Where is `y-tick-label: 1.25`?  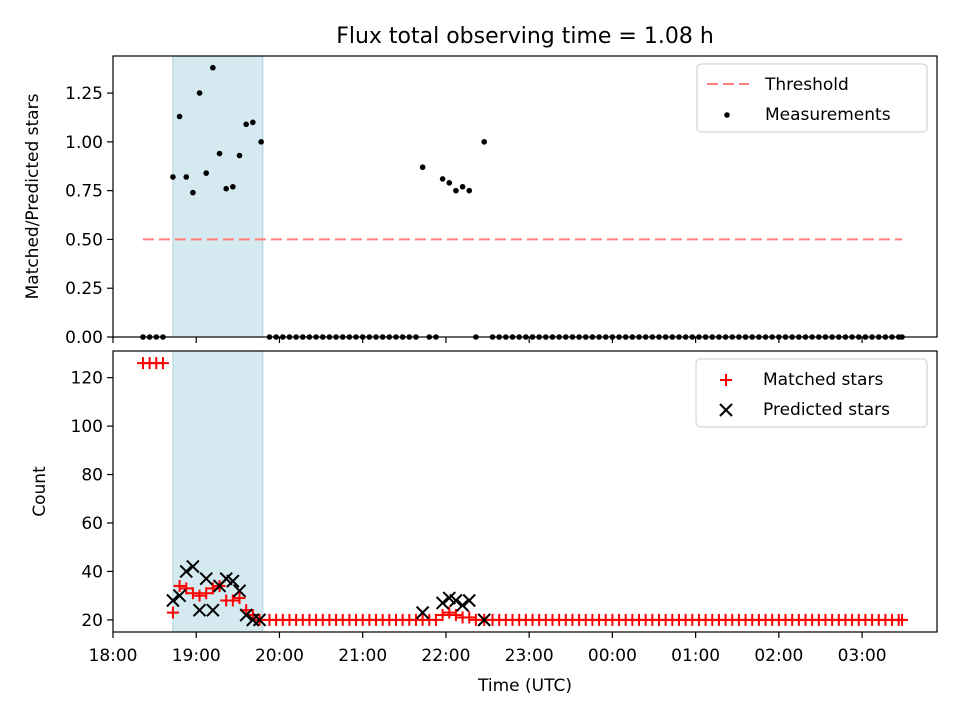
y-tick-label: 1.25 is located at coordinates (84, 94).